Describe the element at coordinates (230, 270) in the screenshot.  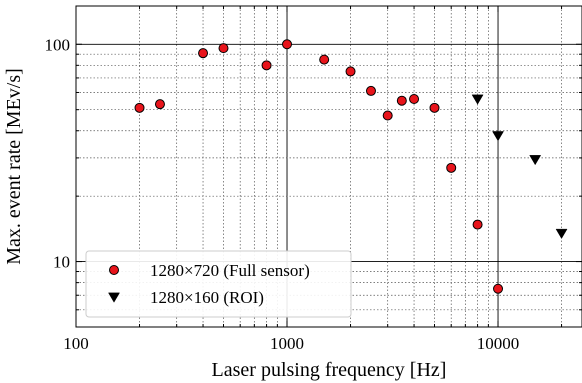
I see `legend-label-full-sensor: 1280×720 (Full sensor)` at that location.